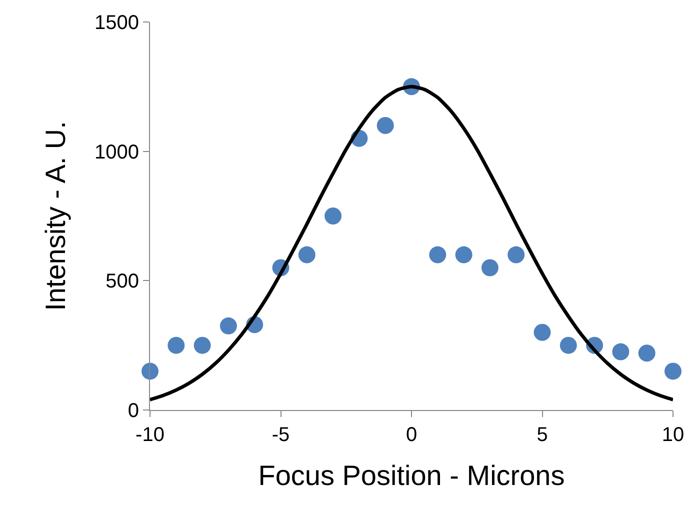  Describe the element at coordinates (411, 476) in the screenshot. I see `x-axis-title: Focus Position - Microns` at that location.